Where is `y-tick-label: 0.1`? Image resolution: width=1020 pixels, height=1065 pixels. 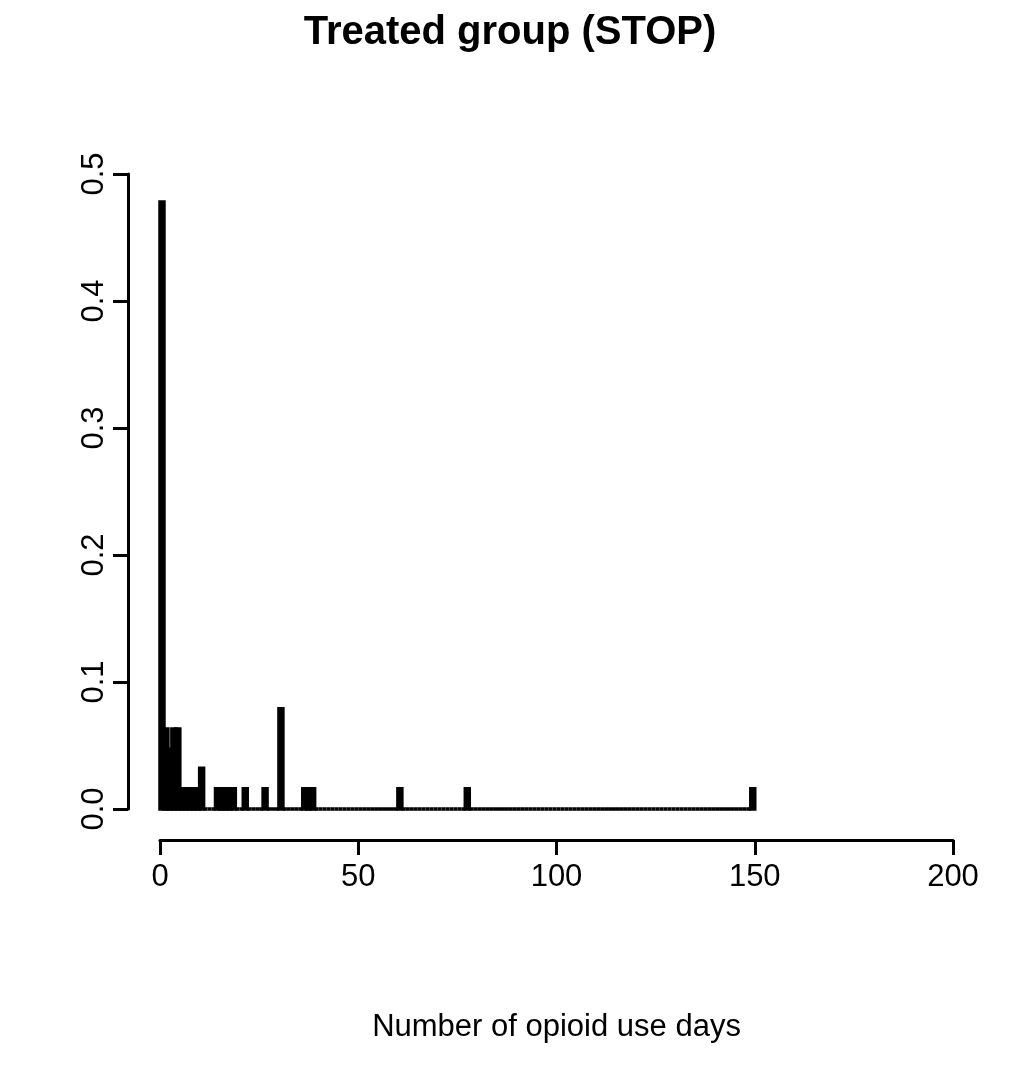 y-tick-label: 0.1 is located at coordinates (92, 682).